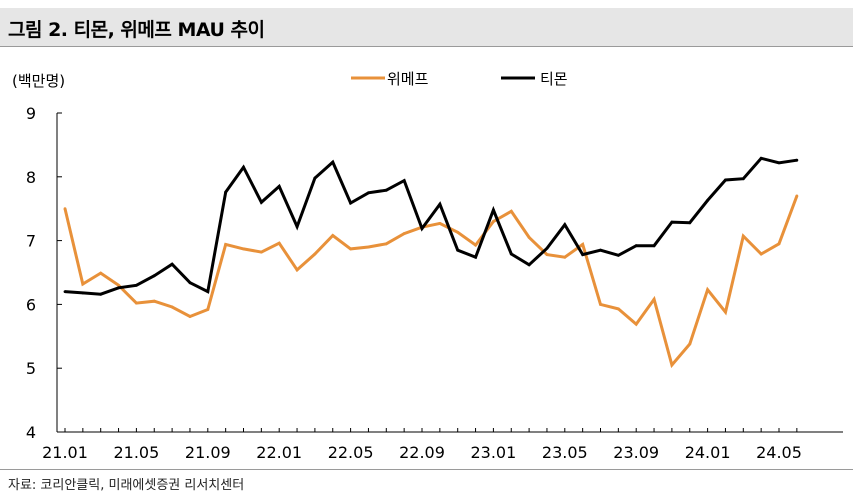  What do you see at coordinates (779, 452) in the screenshot?
I see `x-tick-label: 24.05` at bounding box center [779, 452].